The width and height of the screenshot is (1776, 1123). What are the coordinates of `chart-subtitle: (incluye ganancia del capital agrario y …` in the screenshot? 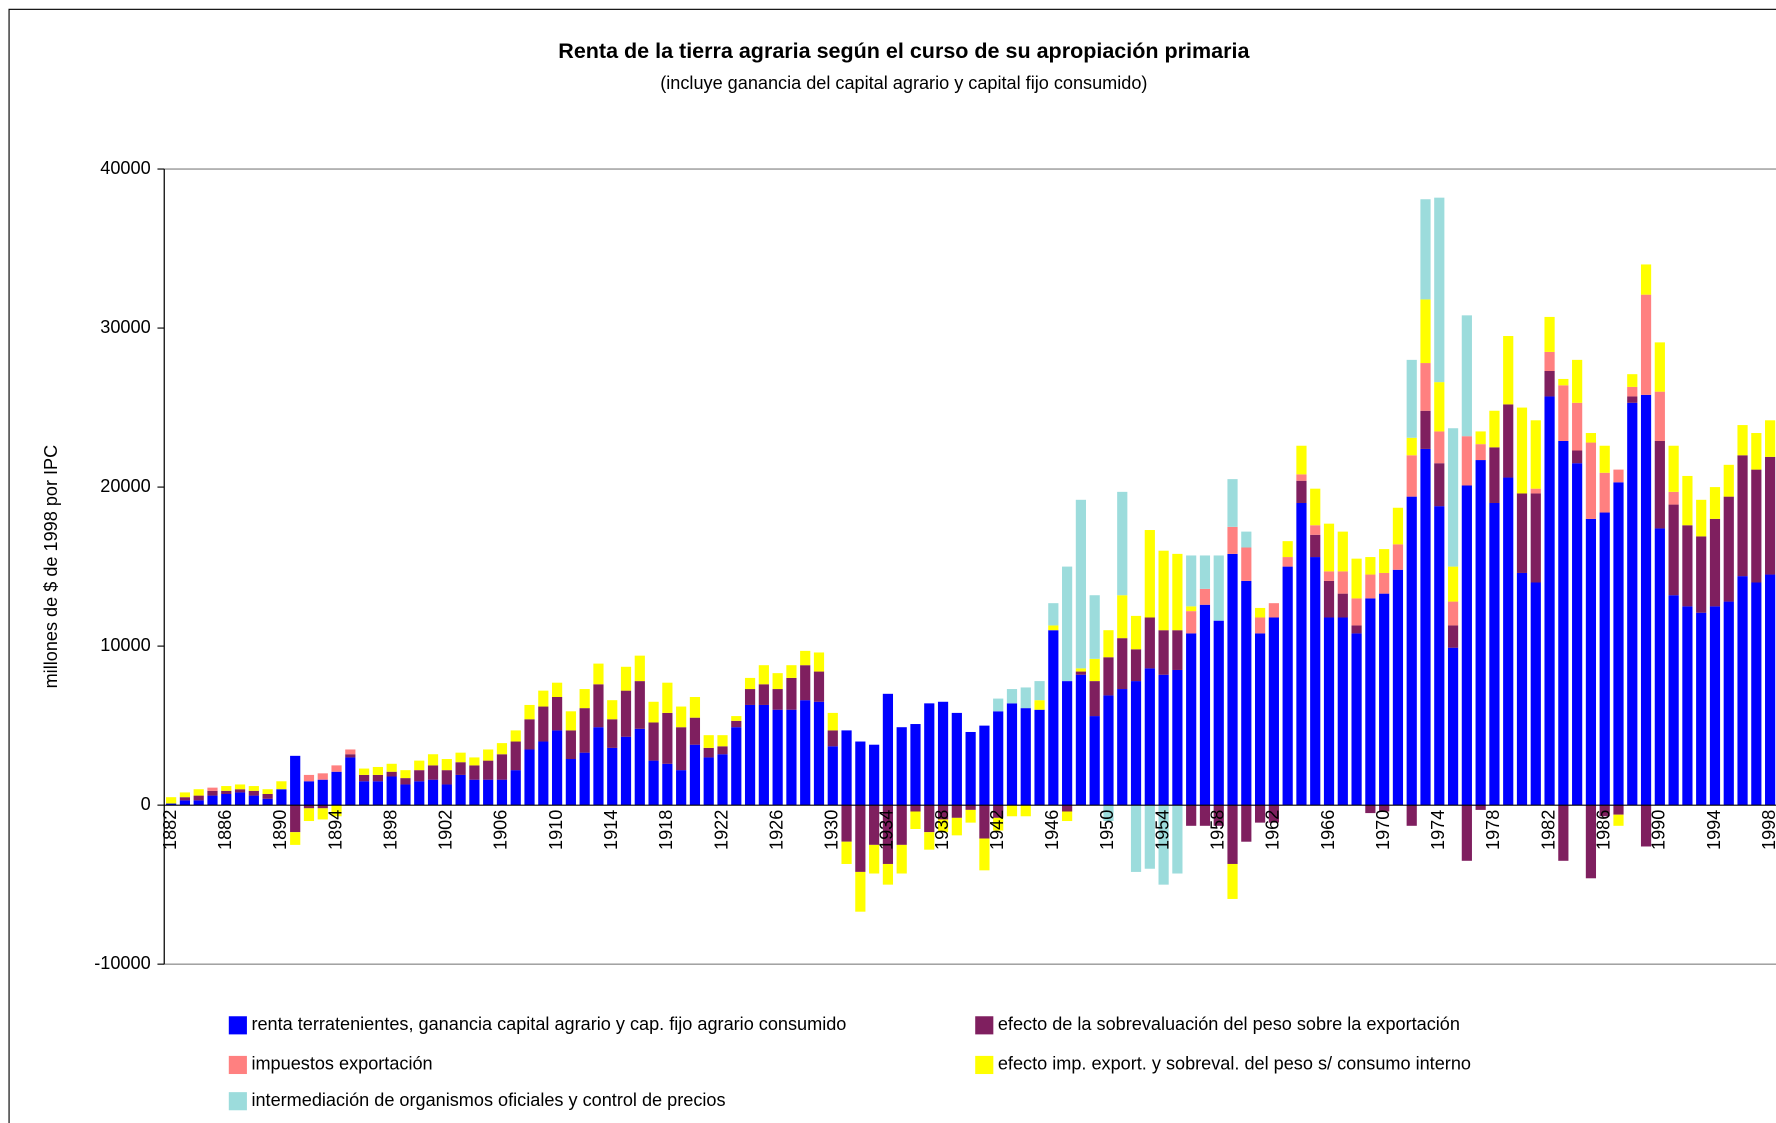 It's located at (903, 83).